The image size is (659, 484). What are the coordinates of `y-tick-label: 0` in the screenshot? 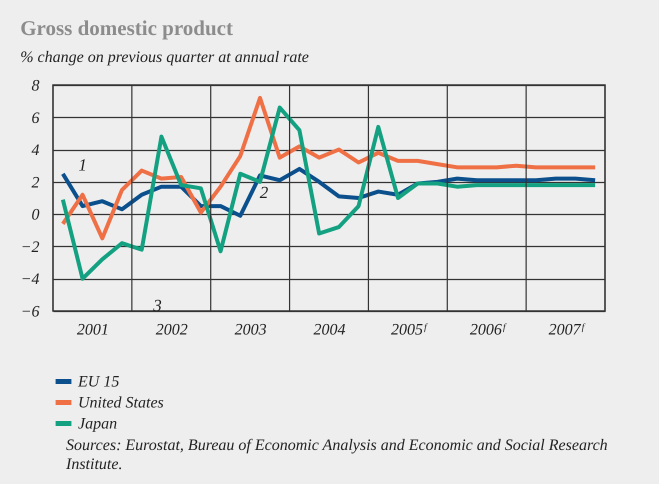 It's located at (36, 215).